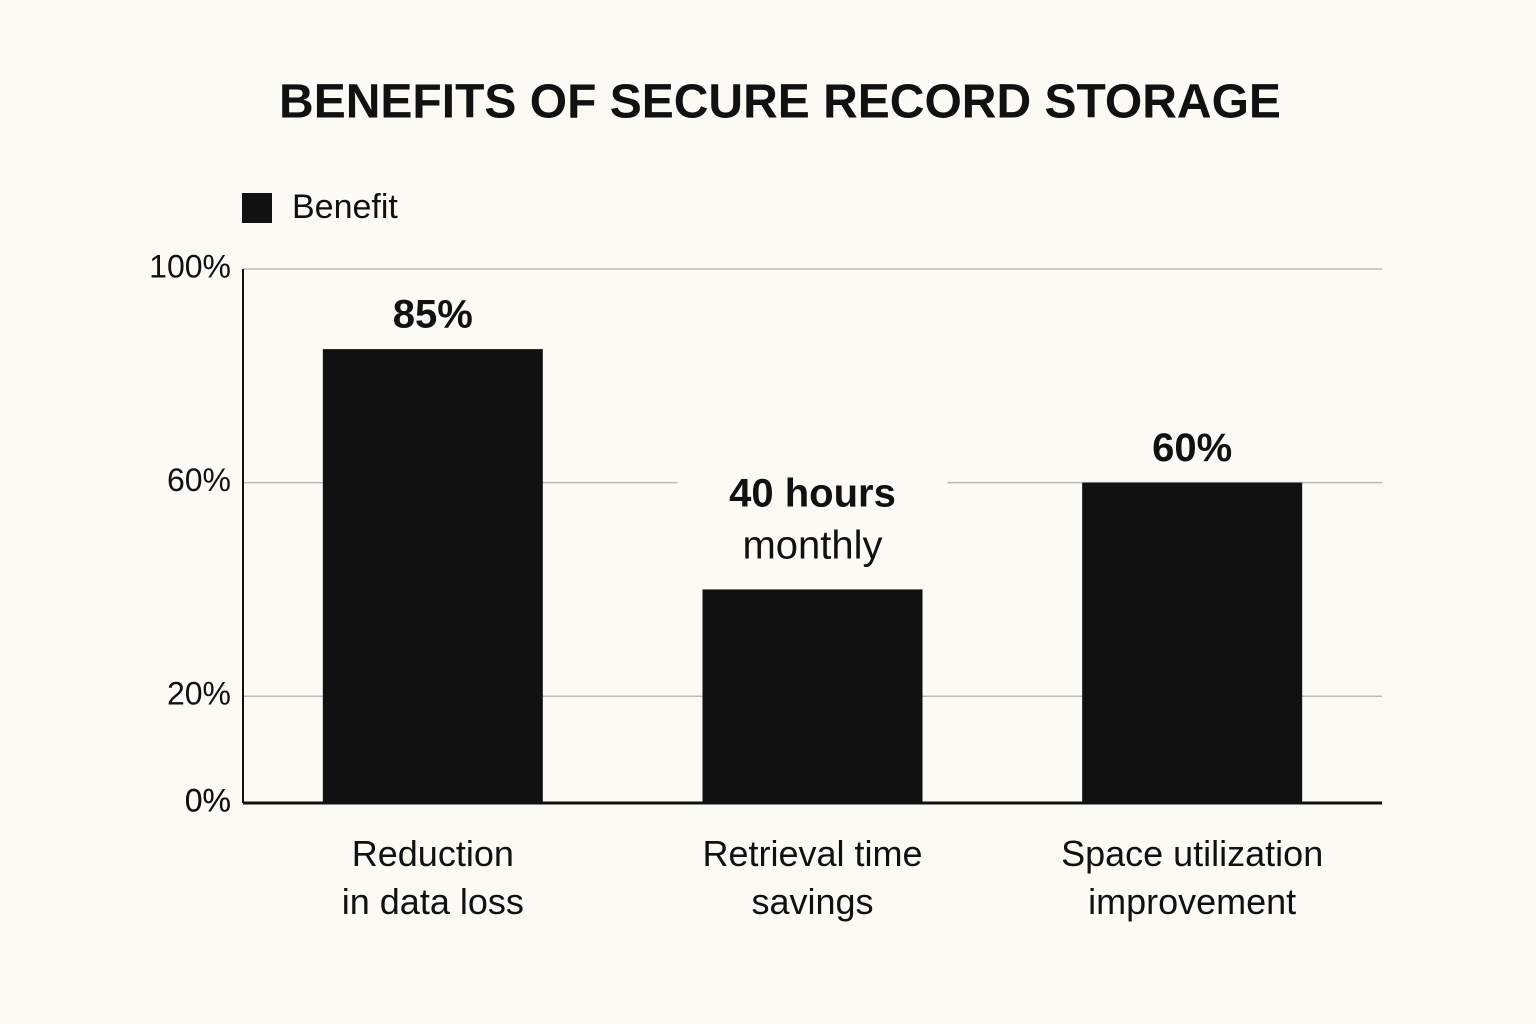 Image resolution: width=1536 pixels, height=1024 pixels. I want to click on y-tick-label: 0%, so click(208, 800).